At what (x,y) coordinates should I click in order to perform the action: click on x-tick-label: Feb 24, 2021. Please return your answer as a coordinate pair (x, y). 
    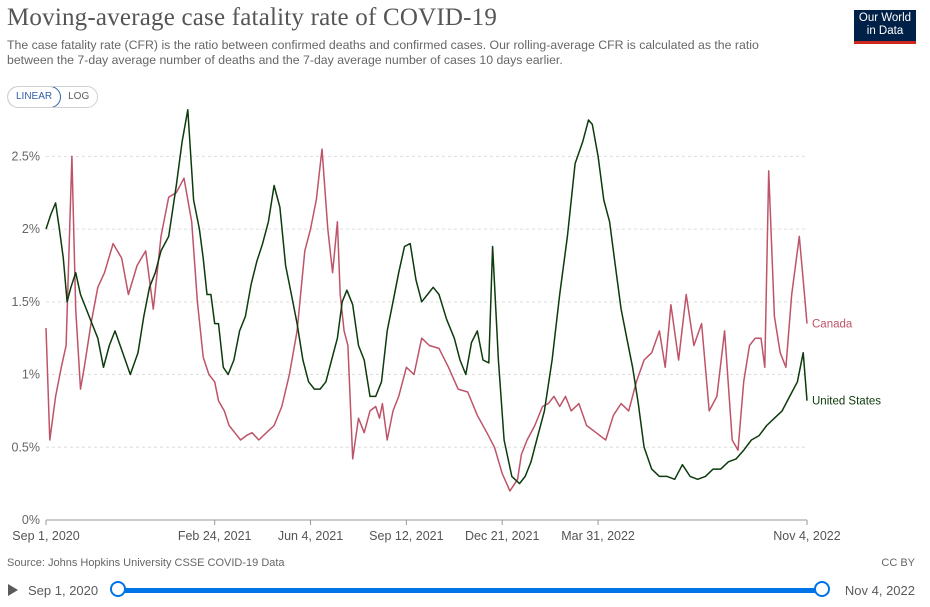
    Looking at the image, I should click on (215, 536).